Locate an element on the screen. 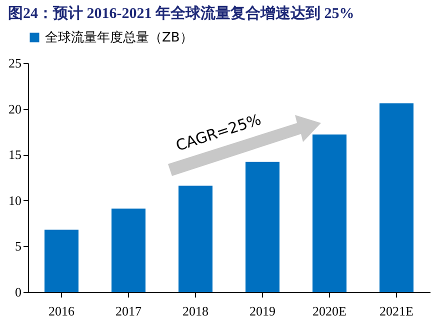 This screenshot has height=326, width=444. x-tick-label: 2020E is located at coordinates (329, 311).